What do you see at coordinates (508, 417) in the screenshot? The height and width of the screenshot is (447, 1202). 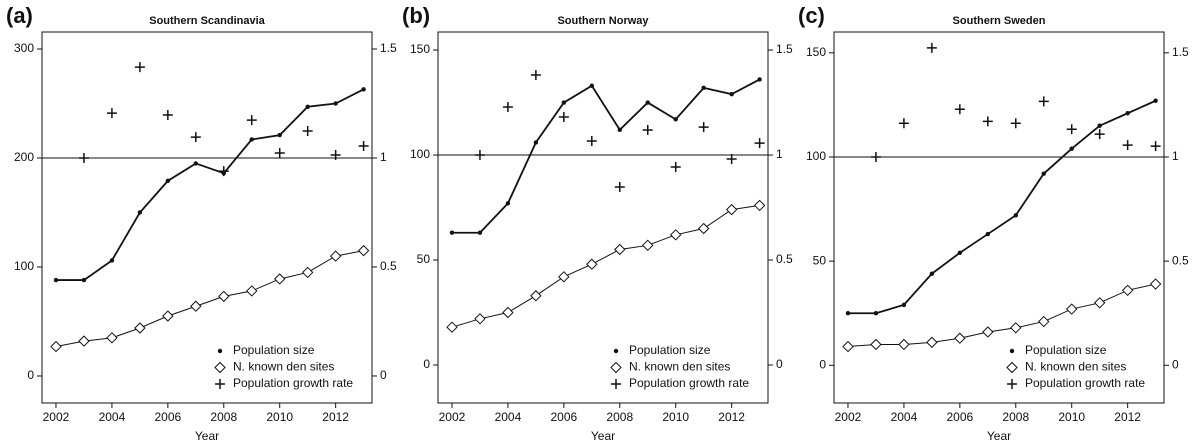 I see `x-tick-label: 2004` at bounding box center [508, 417].